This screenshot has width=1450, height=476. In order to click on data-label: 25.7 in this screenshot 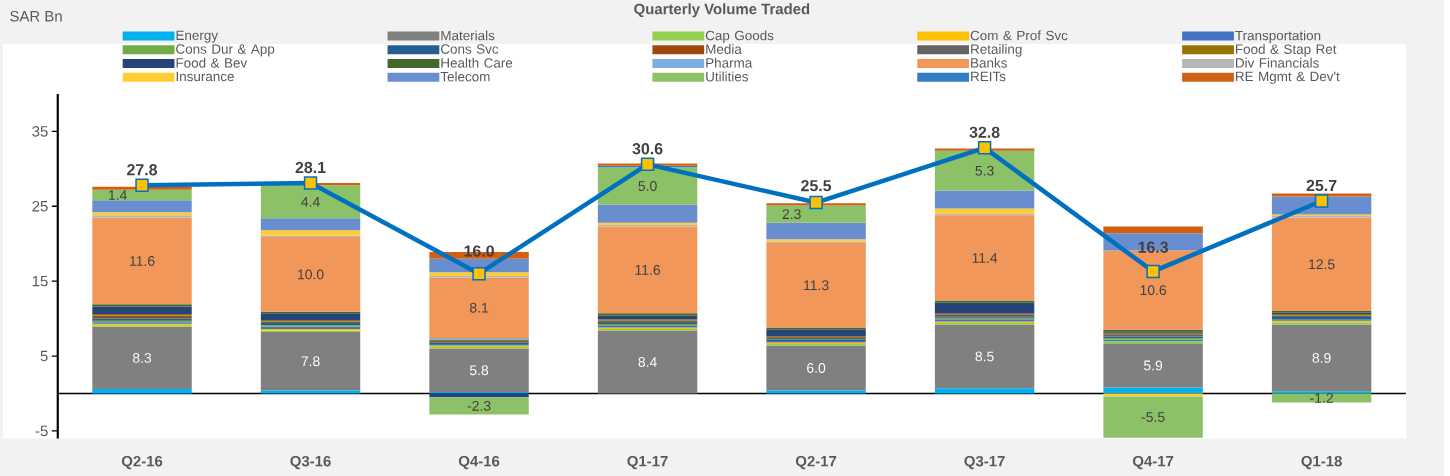, I will do `click(1321, 185)`.